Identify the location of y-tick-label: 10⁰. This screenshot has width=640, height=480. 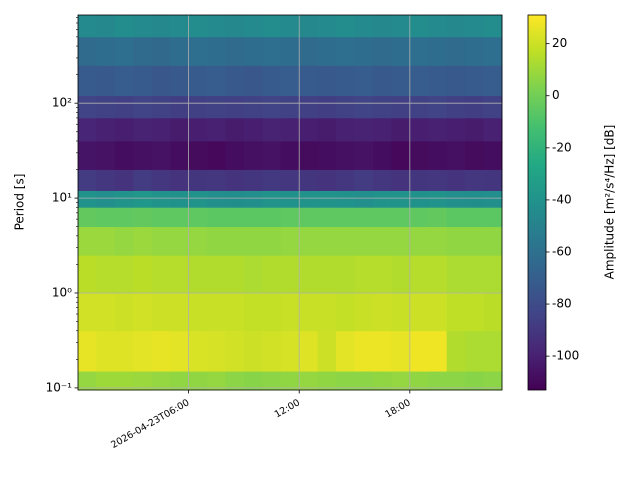
(62, 292).